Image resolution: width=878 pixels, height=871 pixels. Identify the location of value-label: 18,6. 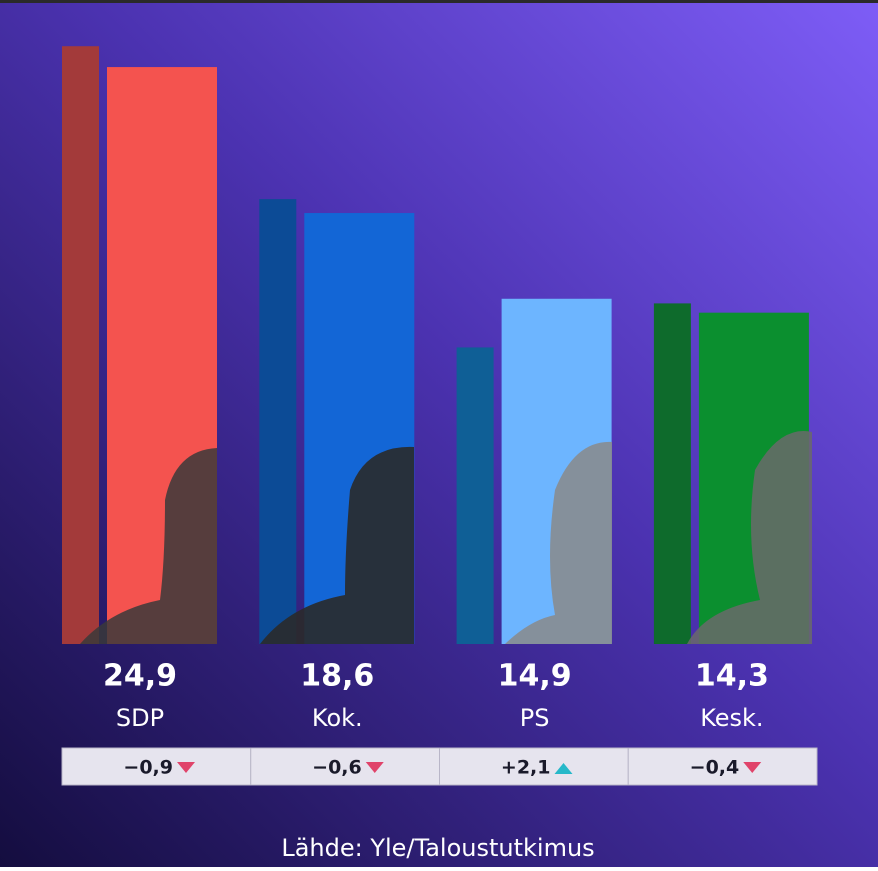
(337, 676).